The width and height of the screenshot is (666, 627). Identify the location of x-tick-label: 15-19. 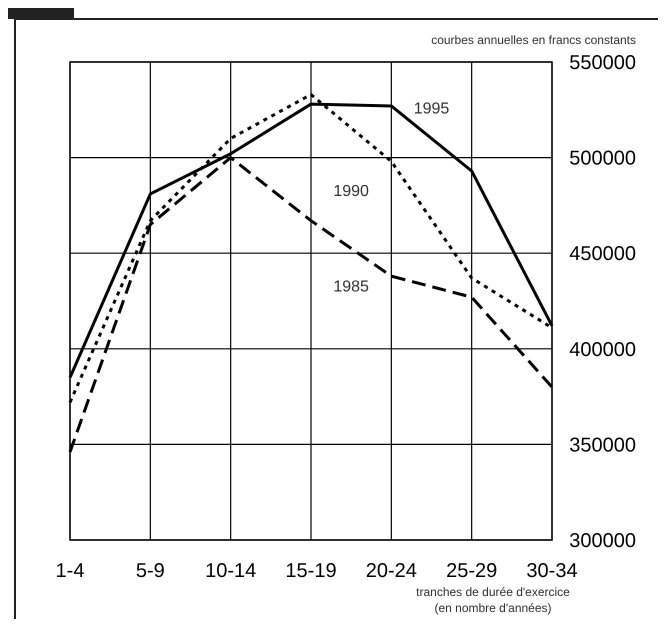
(311, 571).